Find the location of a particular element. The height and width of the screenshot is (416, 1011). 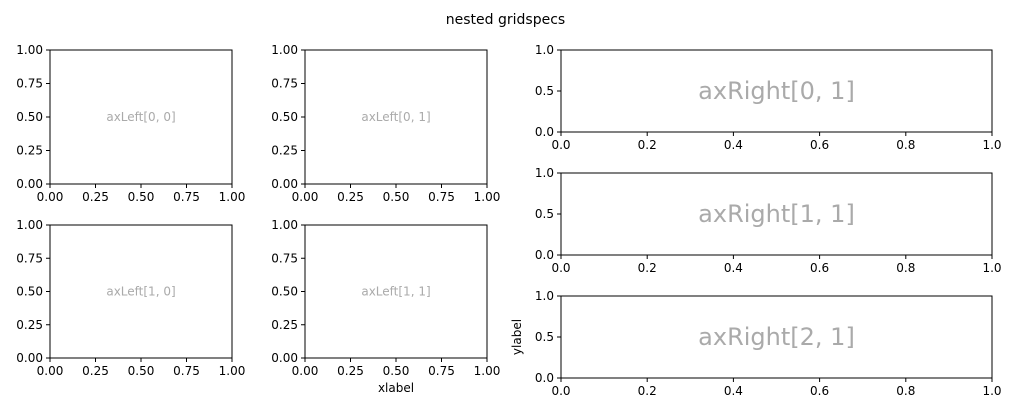

figure-suptitle: nested gridspecs is located at coordinates (505, 20).